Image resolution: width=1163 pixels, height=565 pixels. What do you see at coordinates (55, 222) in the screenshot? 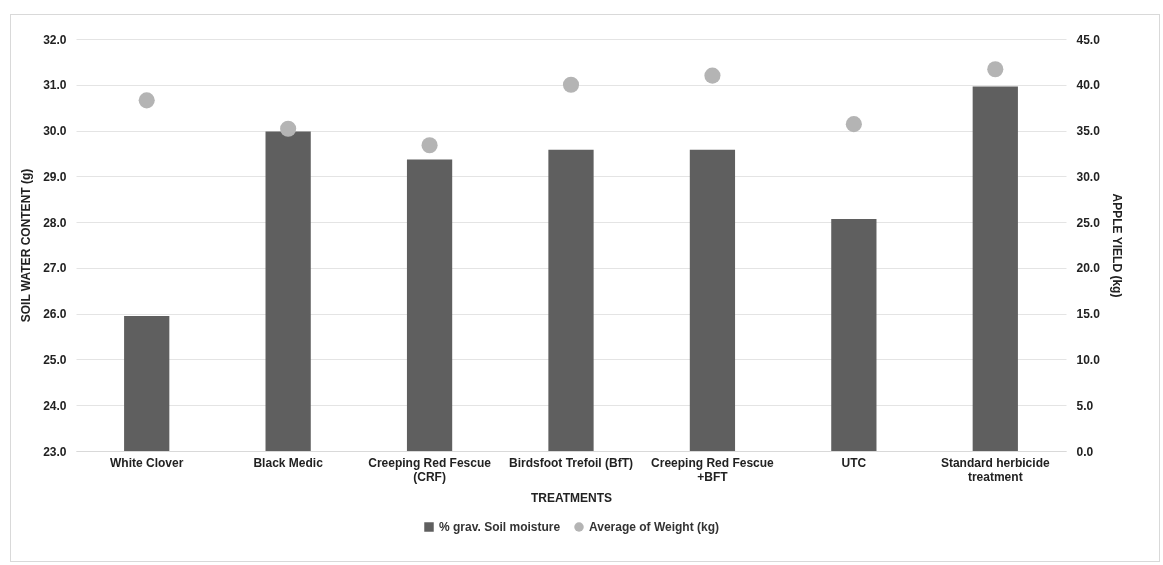
I see `y-tick-label: 28.0` at bounding box center [55, 222].